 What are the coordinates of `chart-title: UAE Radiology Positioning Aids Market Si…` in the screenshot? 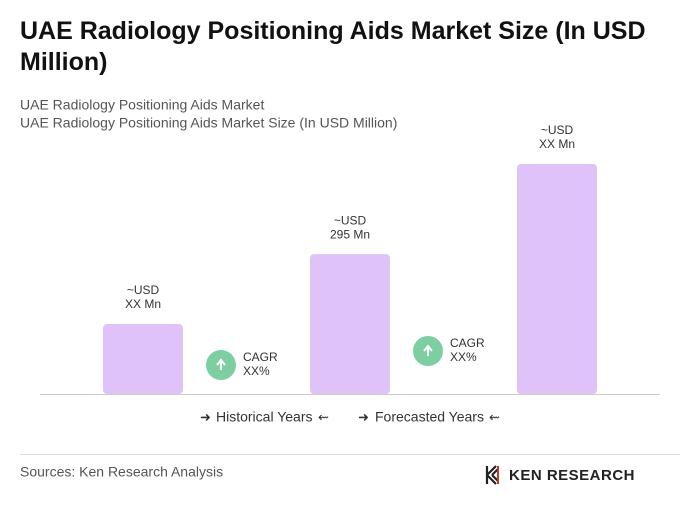 It's located at (333, 46).